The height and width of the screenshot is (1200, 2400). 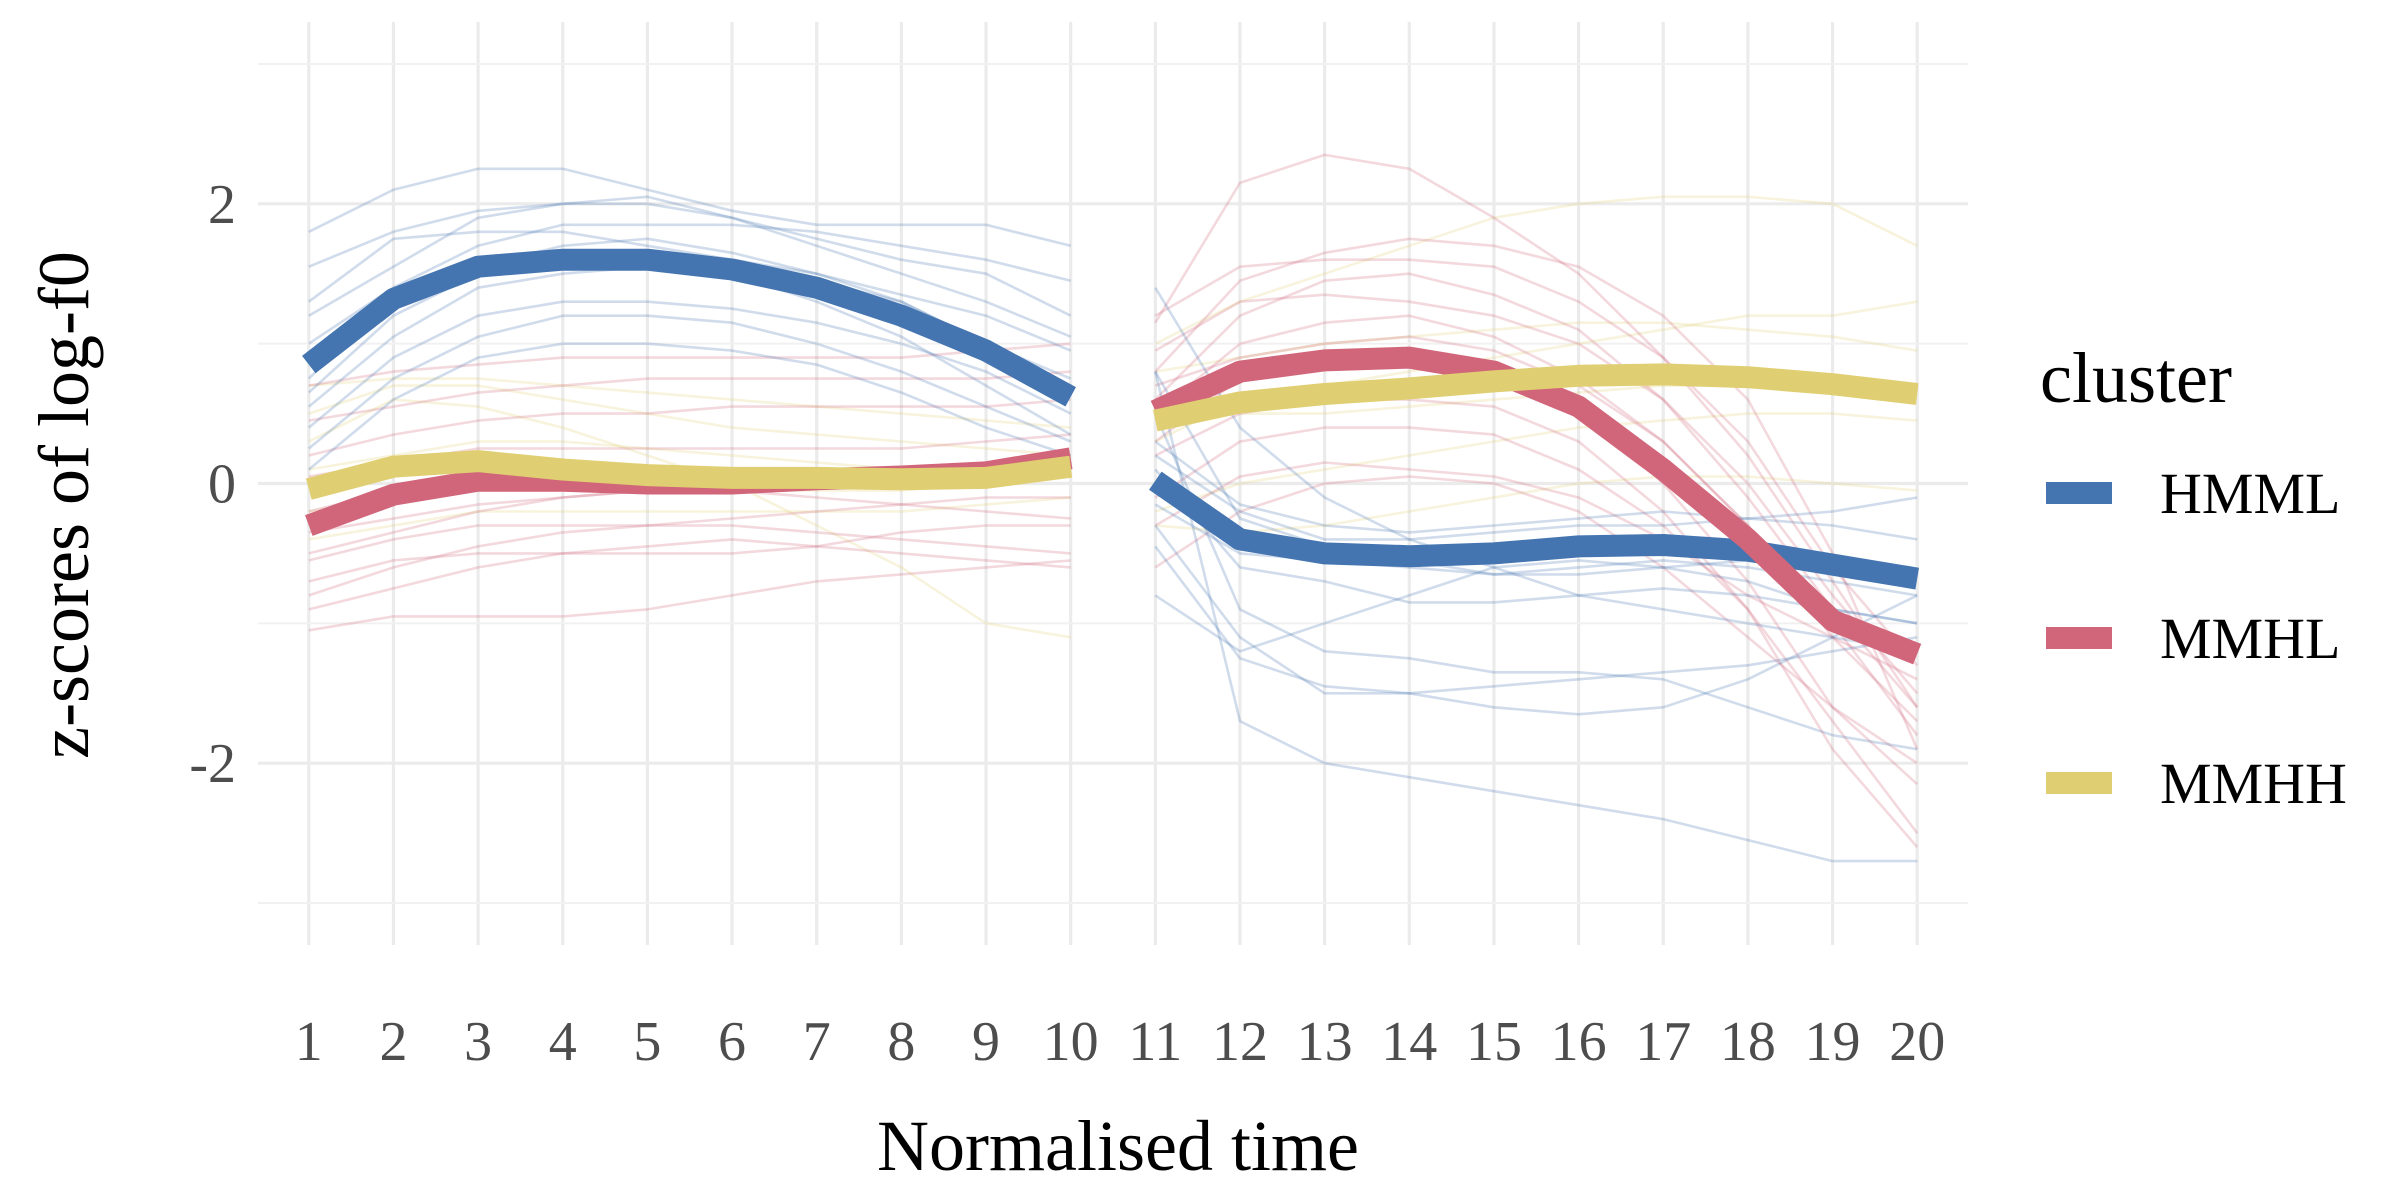 What do you see at coordinates (986, 1042) in the screenshot?
I see `x-tick-label: 9` at bounding box center [986, 1042].